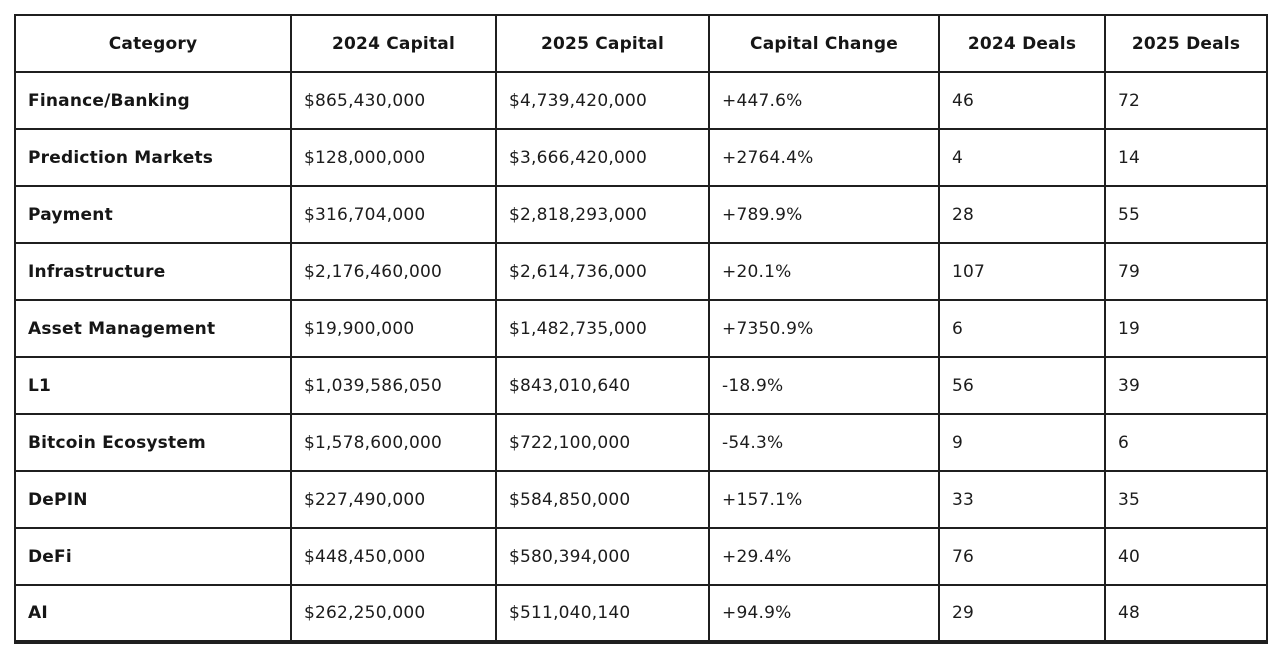 The image size is (1280, 657). What do you see at coordinates (1022, 271) in the screenshot?
I see `value-cell: 107` at bounding box center [1022, 271].